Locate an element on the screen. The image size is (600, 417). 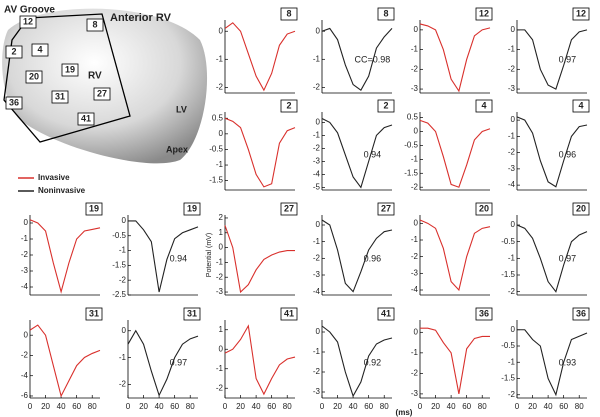
region-label: LV is located at coordinates (181, 109).